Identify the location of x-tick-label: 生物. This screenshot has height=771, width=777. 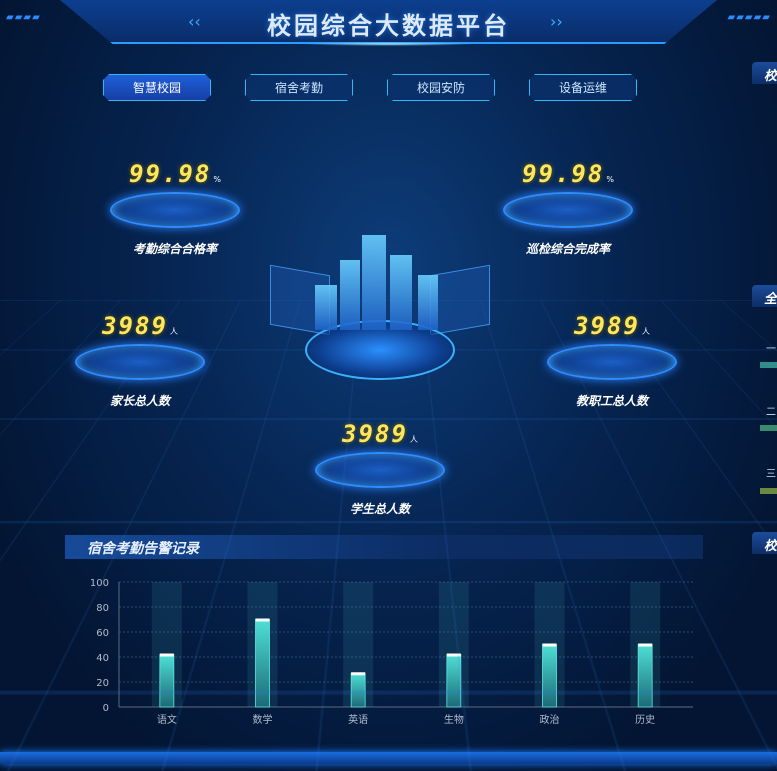
(454, 719).